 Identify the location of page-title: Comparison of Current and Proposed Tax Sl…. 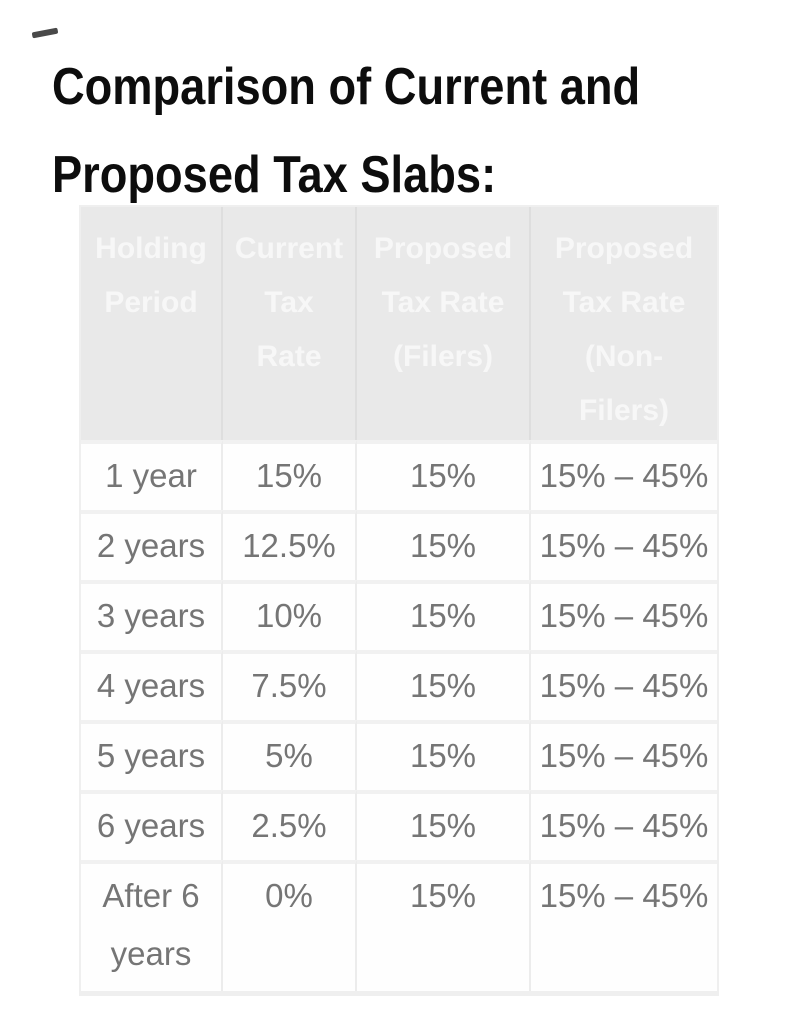
(346, 130).